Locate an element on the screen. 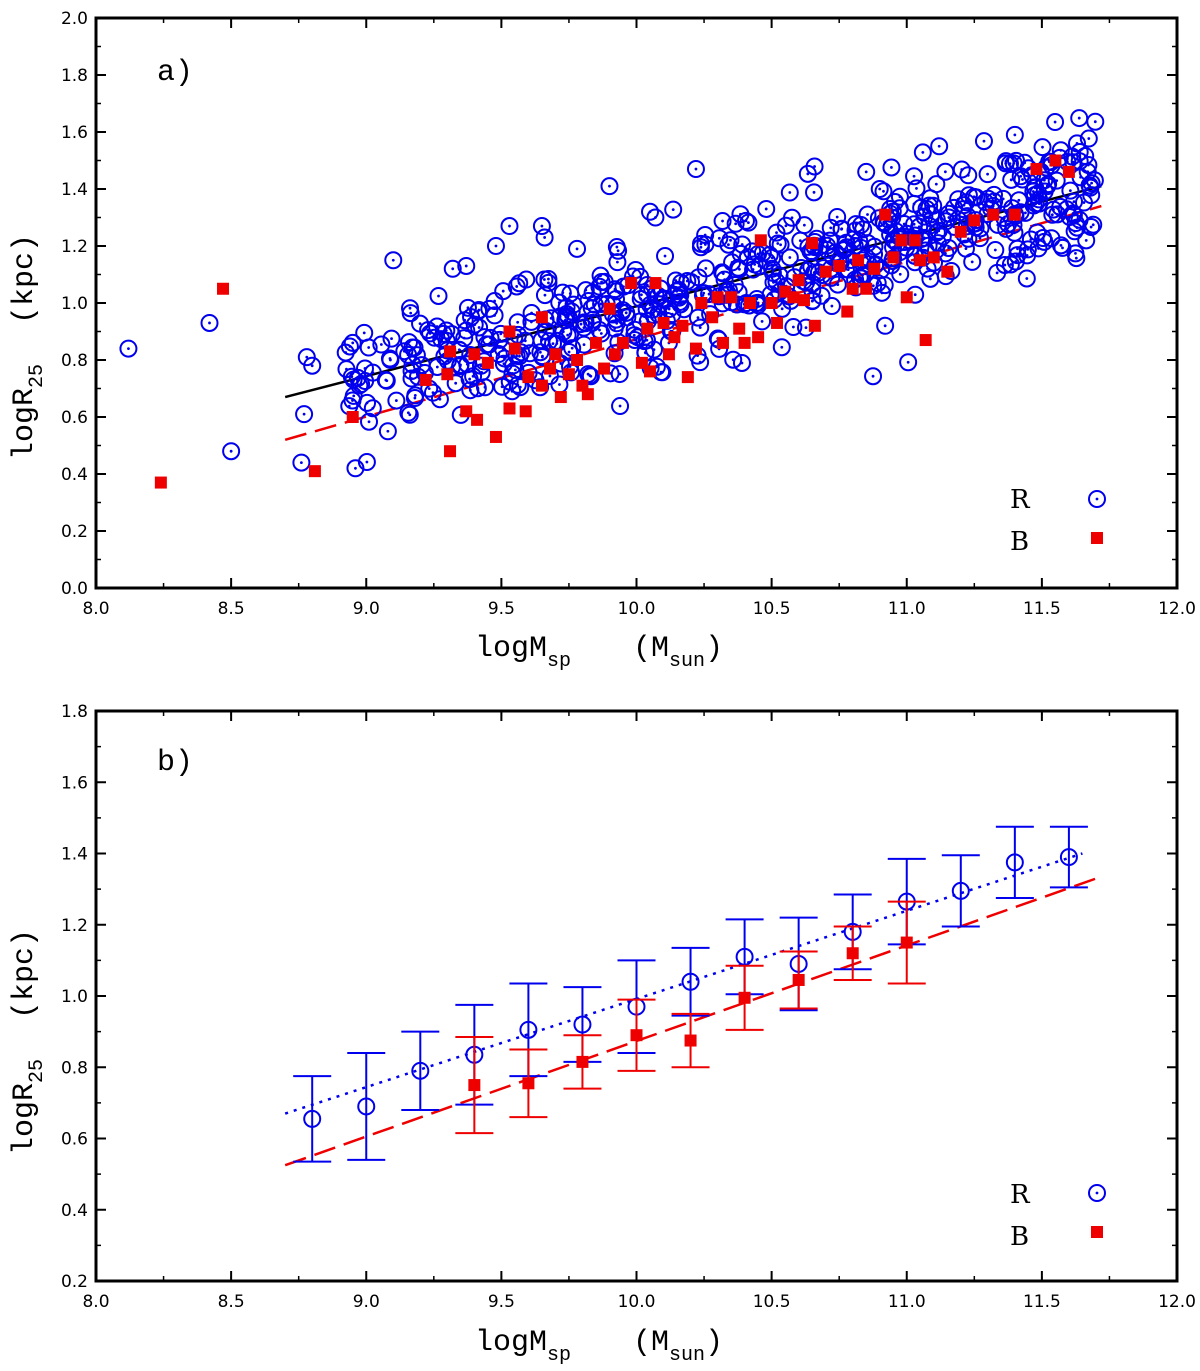  legend-marker-b is located at coordinates (1097, 538).